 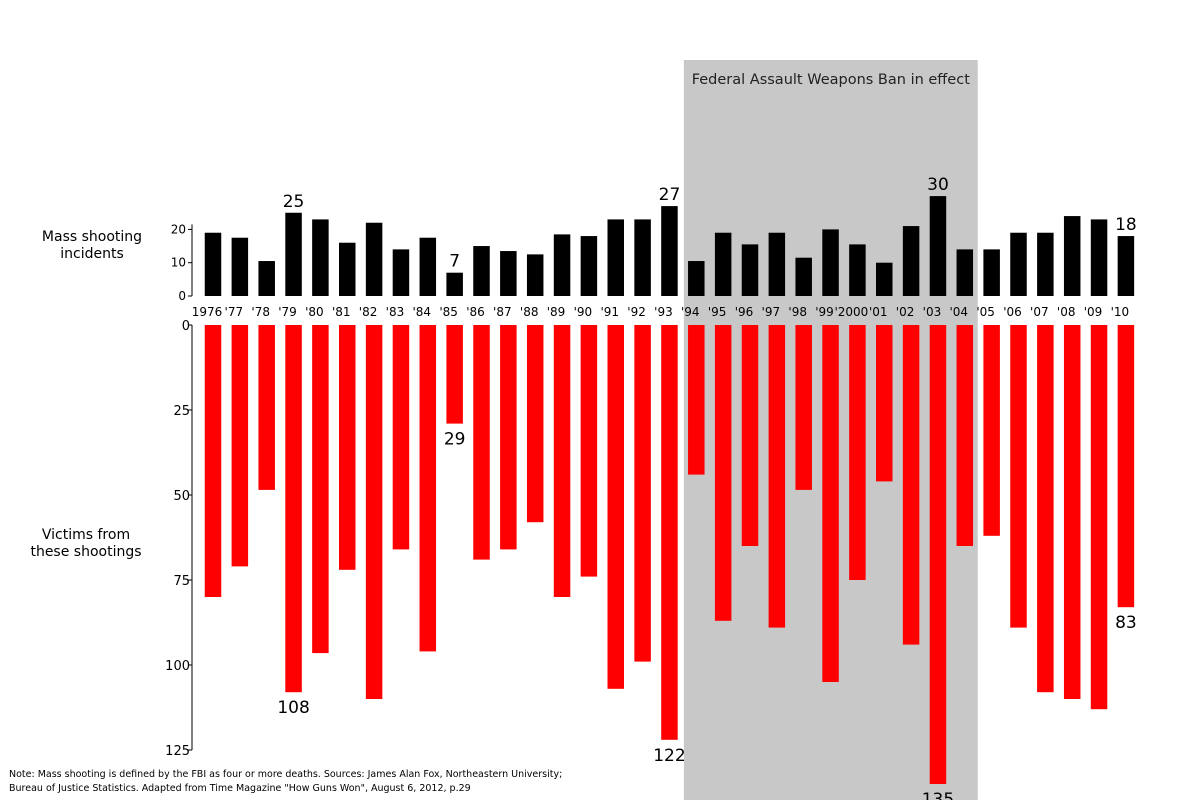 What do you see at coordinates (1120, 312) in the screenshot?
I see `year-tick-label: '10` at bounding box center [1120, 312].